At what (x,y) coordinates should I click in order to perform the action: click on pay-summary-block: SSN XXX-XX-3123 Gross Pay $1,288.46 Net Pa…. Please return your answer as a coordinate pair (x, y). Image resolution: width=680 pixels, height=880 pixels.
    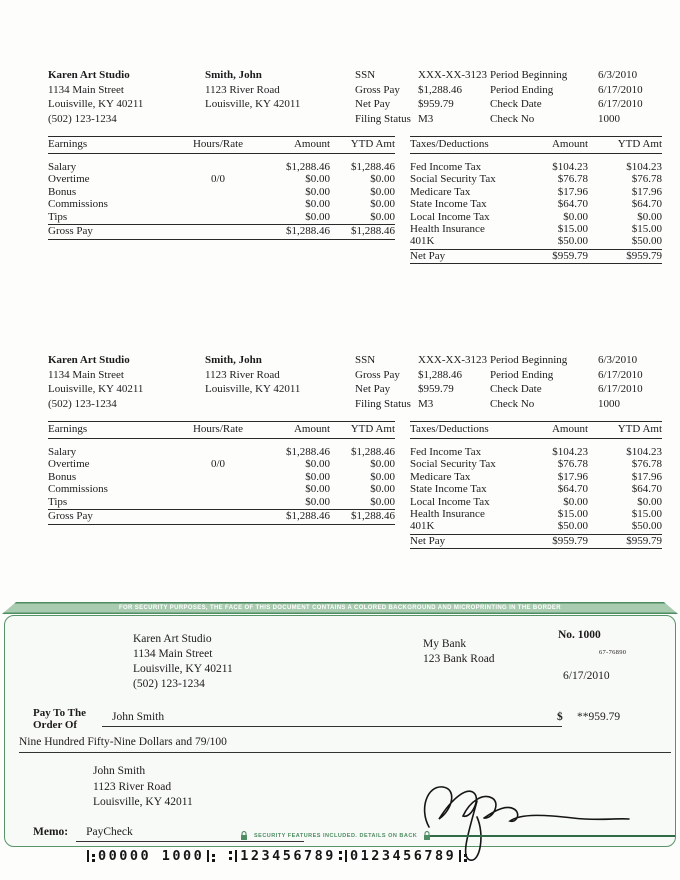
    Looking at the image, I should click on (422, 97).